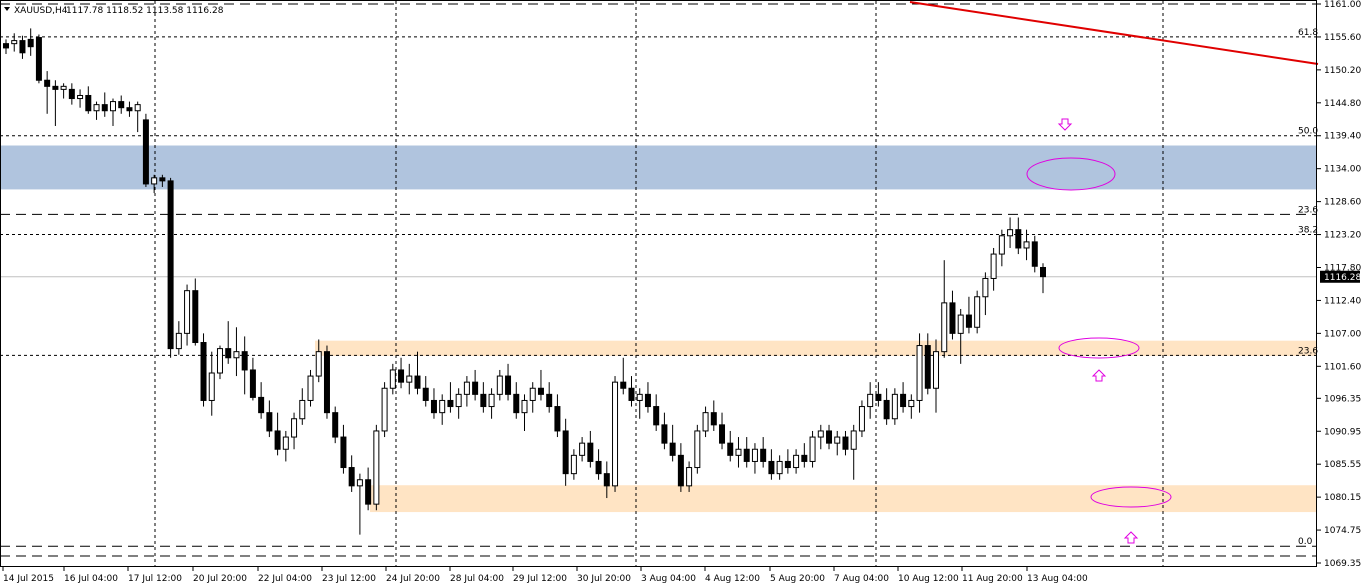  I want to click on x-tick-label: 20 Jul 20:00, so click(220, 579).